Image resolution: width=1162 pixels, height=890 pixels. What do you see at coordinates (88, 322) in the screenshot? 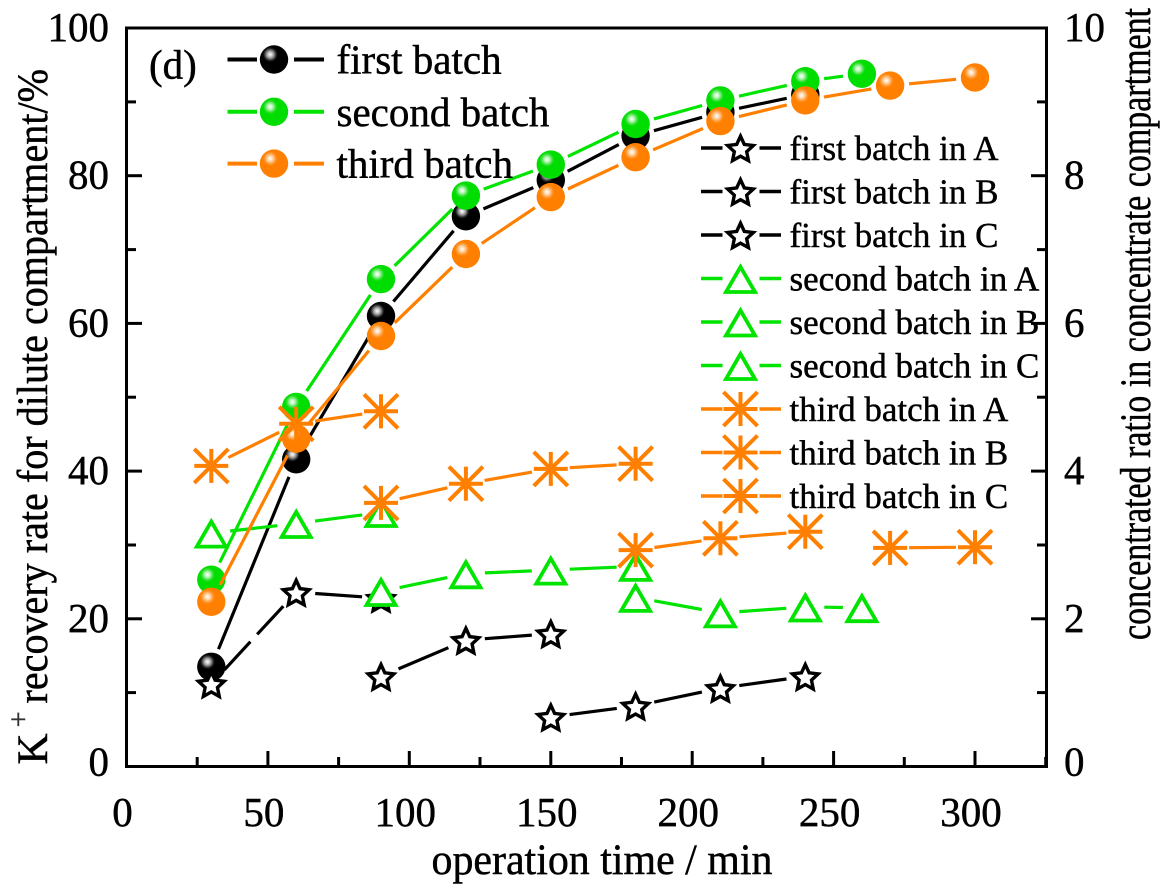
I see `svg-text: 60` at bounding box center [88, 322].